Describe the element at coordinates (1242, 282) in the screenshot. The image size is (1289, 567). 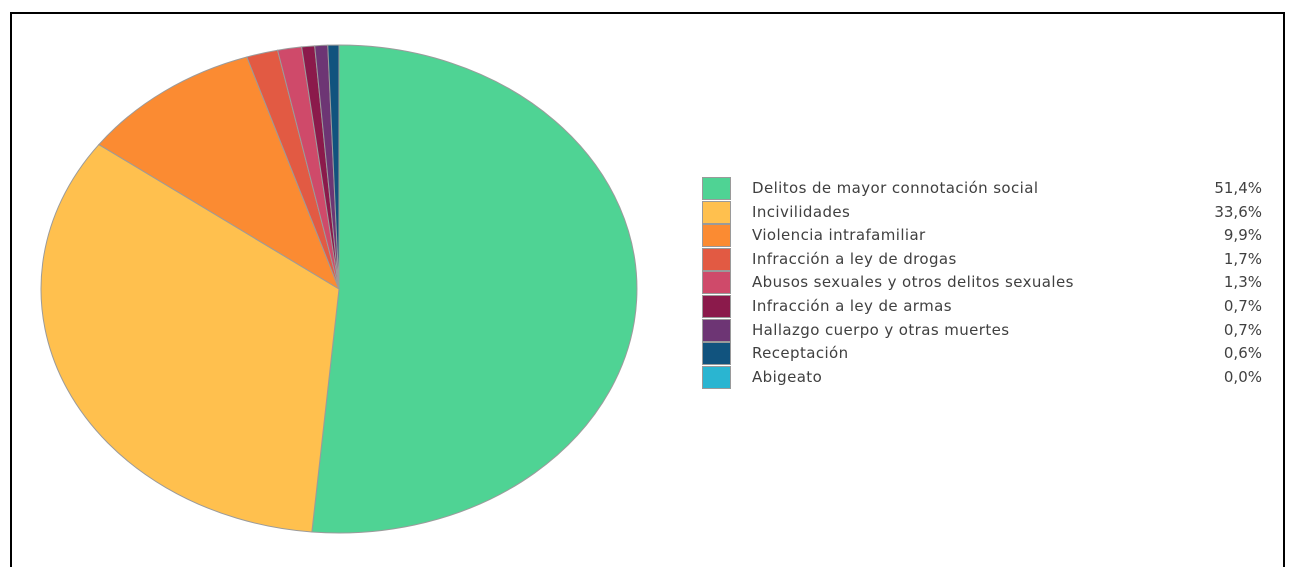
I see `legend-value: 1,3%` at that location.